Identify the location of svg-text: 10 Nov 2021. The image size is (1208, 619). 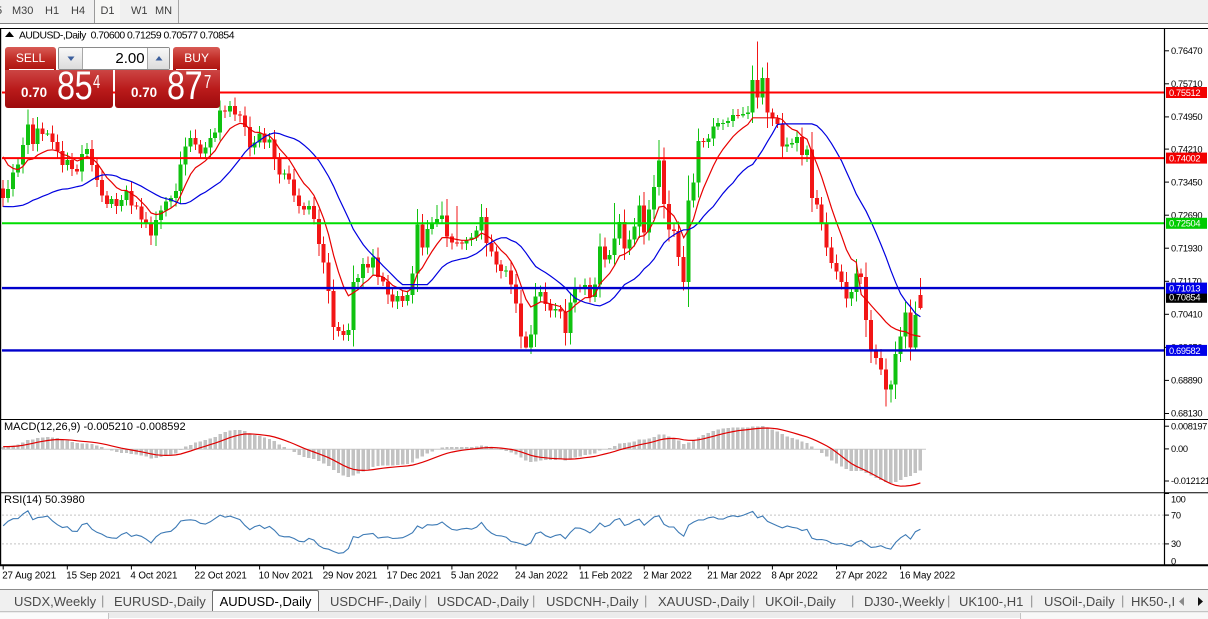
(286, 576).